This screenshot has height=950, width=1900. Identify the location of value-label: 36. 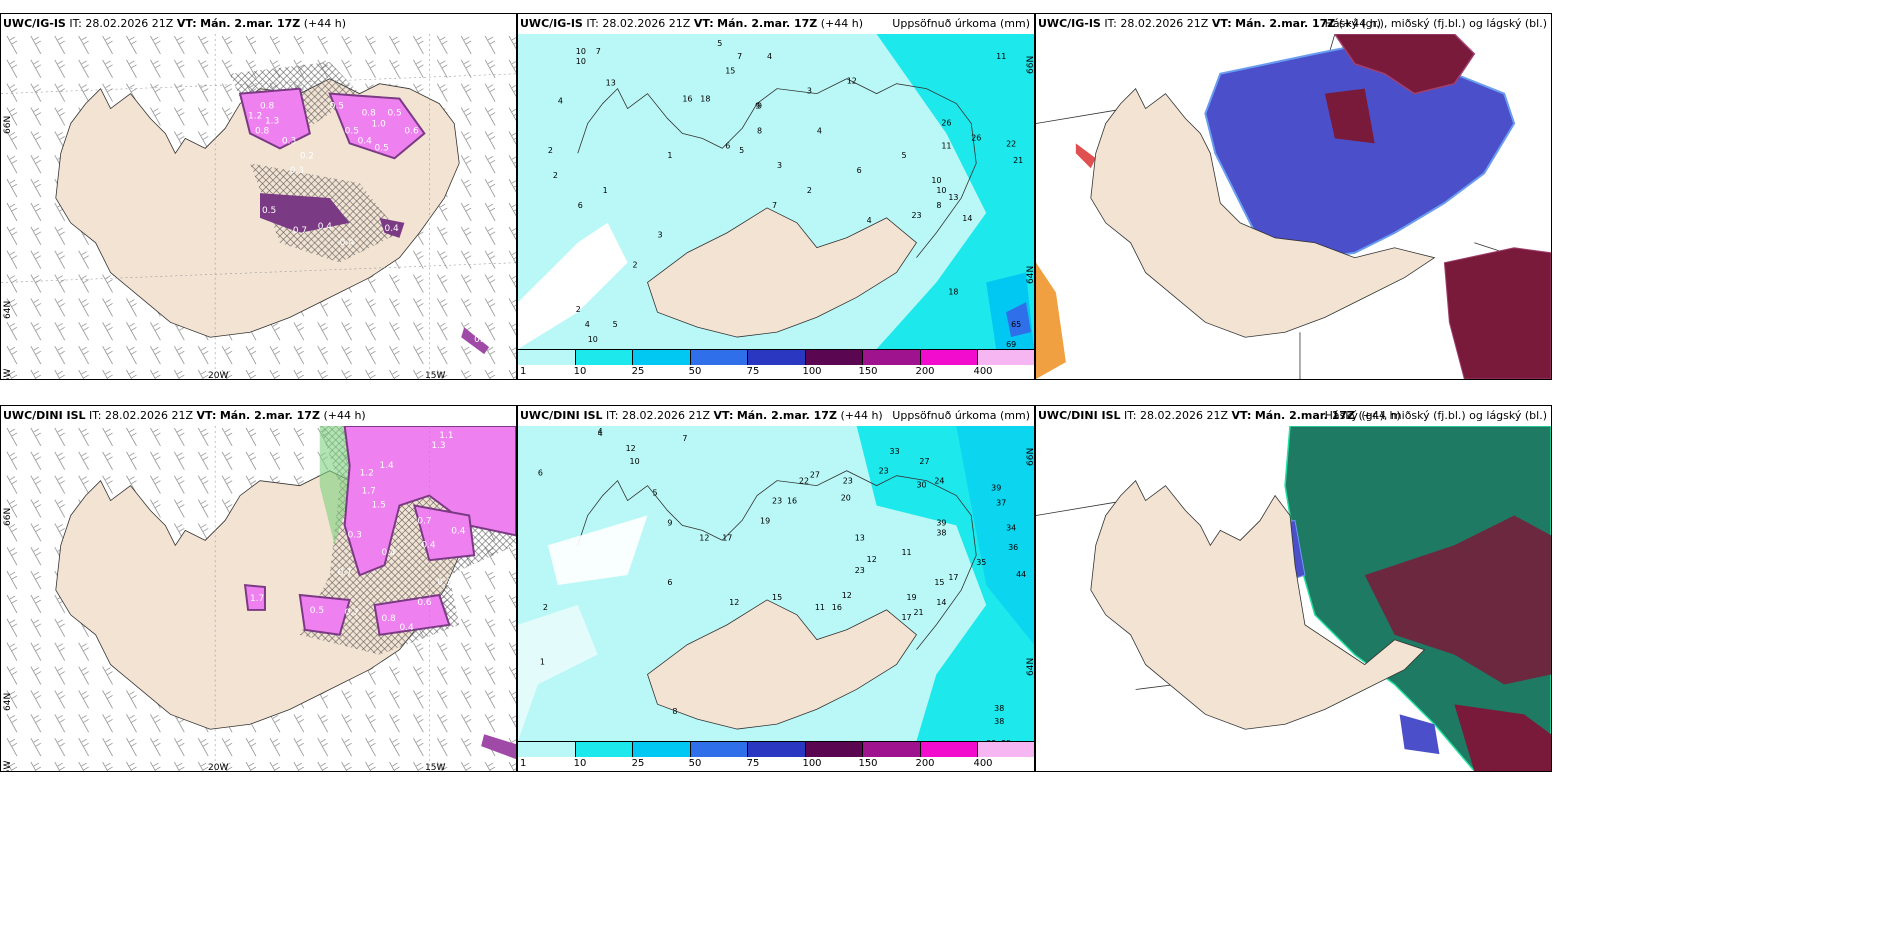
(1013, 547).